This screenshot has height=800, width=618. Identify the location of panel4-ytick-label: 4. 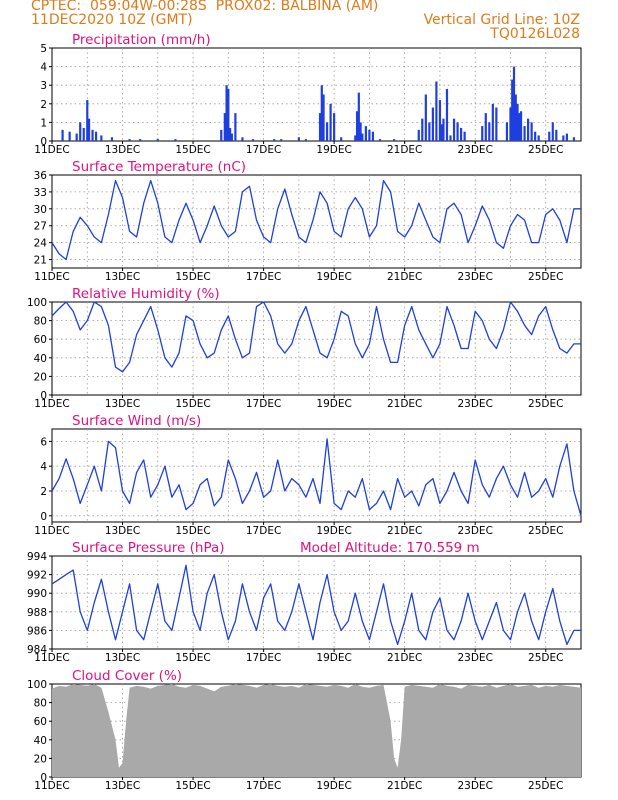
(43, 467).